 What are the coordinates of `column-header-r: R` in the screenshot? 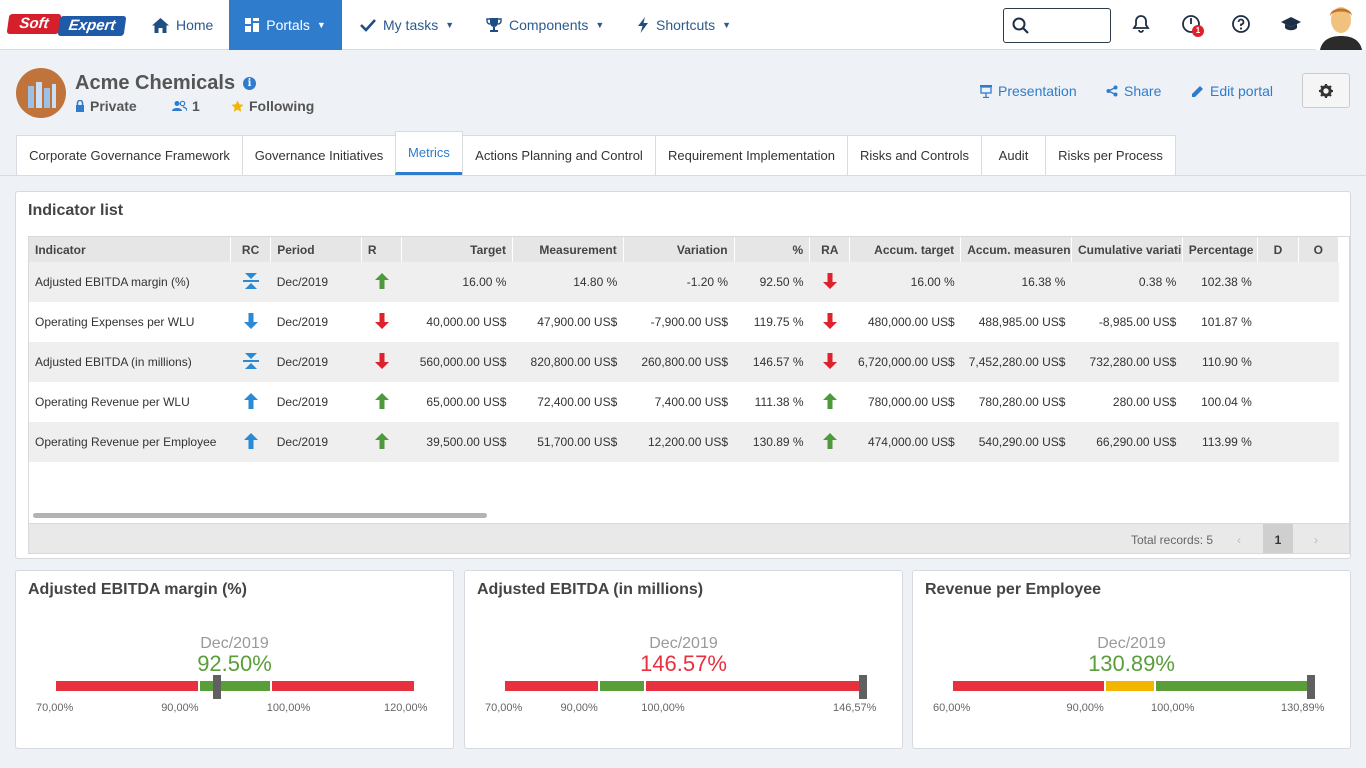 It's located at (382, 249).